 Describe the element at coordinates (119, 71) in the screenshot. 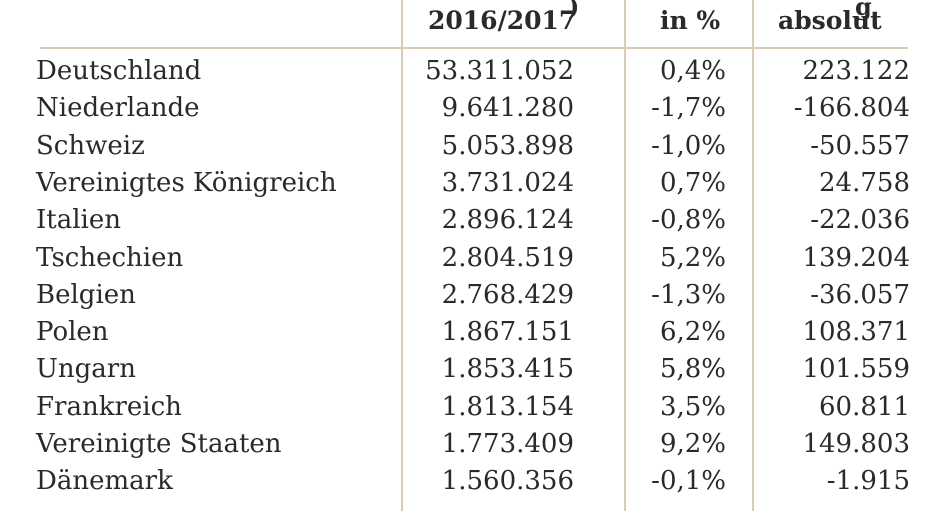

I see `country-cell: Deutschland` at that location.